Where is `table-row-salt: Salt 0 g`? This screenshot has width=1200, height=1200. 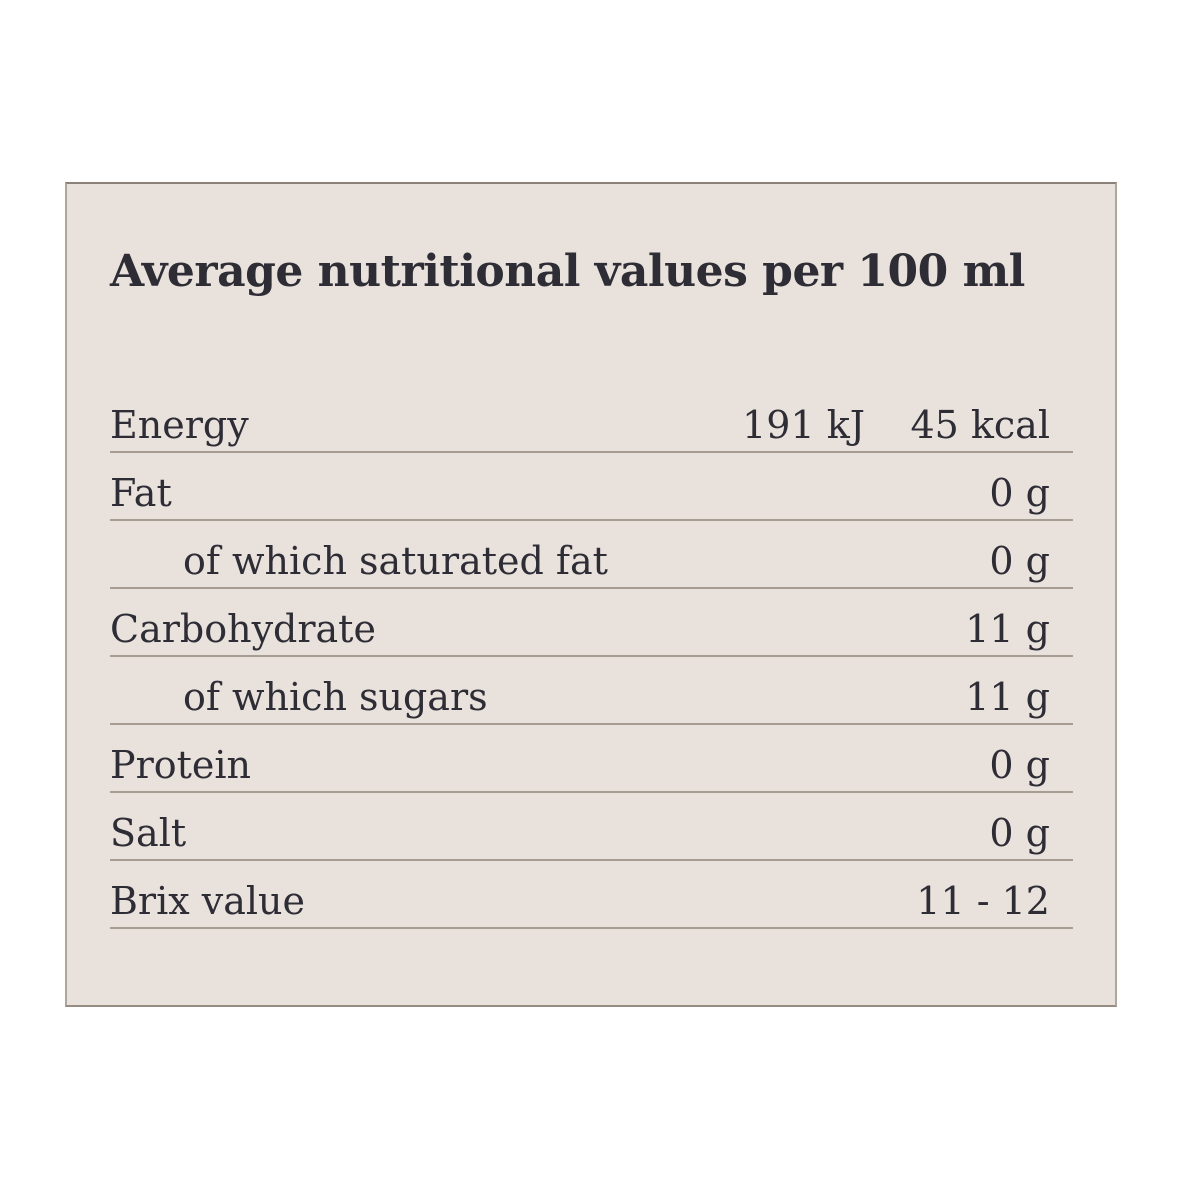
table-row-salt: Salt 0 g is located at coordinates (591, 827).